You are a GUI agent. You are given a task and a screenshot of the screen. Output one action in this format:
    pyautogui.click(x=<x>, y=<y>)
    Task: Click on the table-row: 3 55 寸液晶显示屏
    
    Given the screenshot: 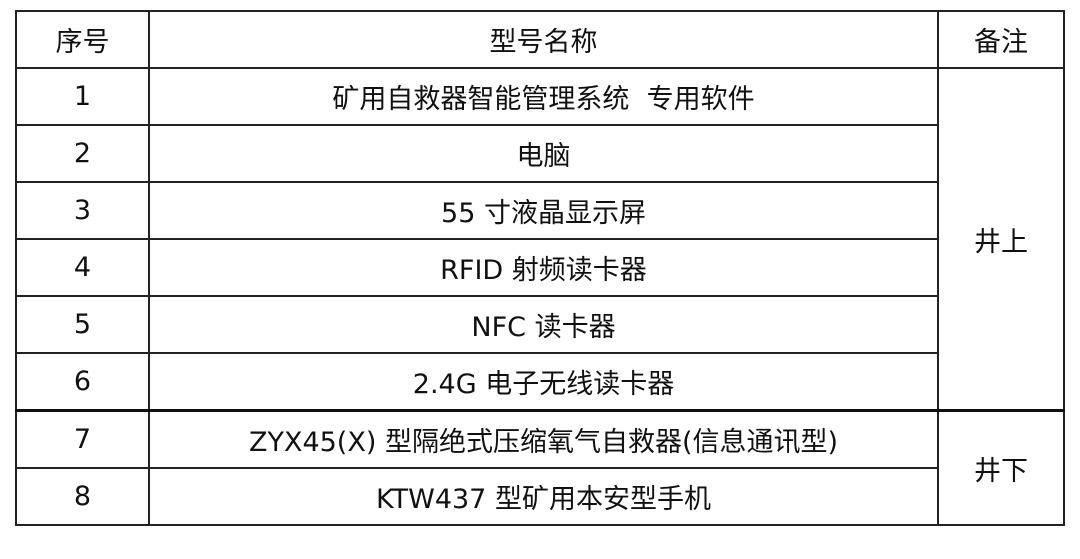 What is the action you would take?
    pyautogui.click(x=539, y=210)
    